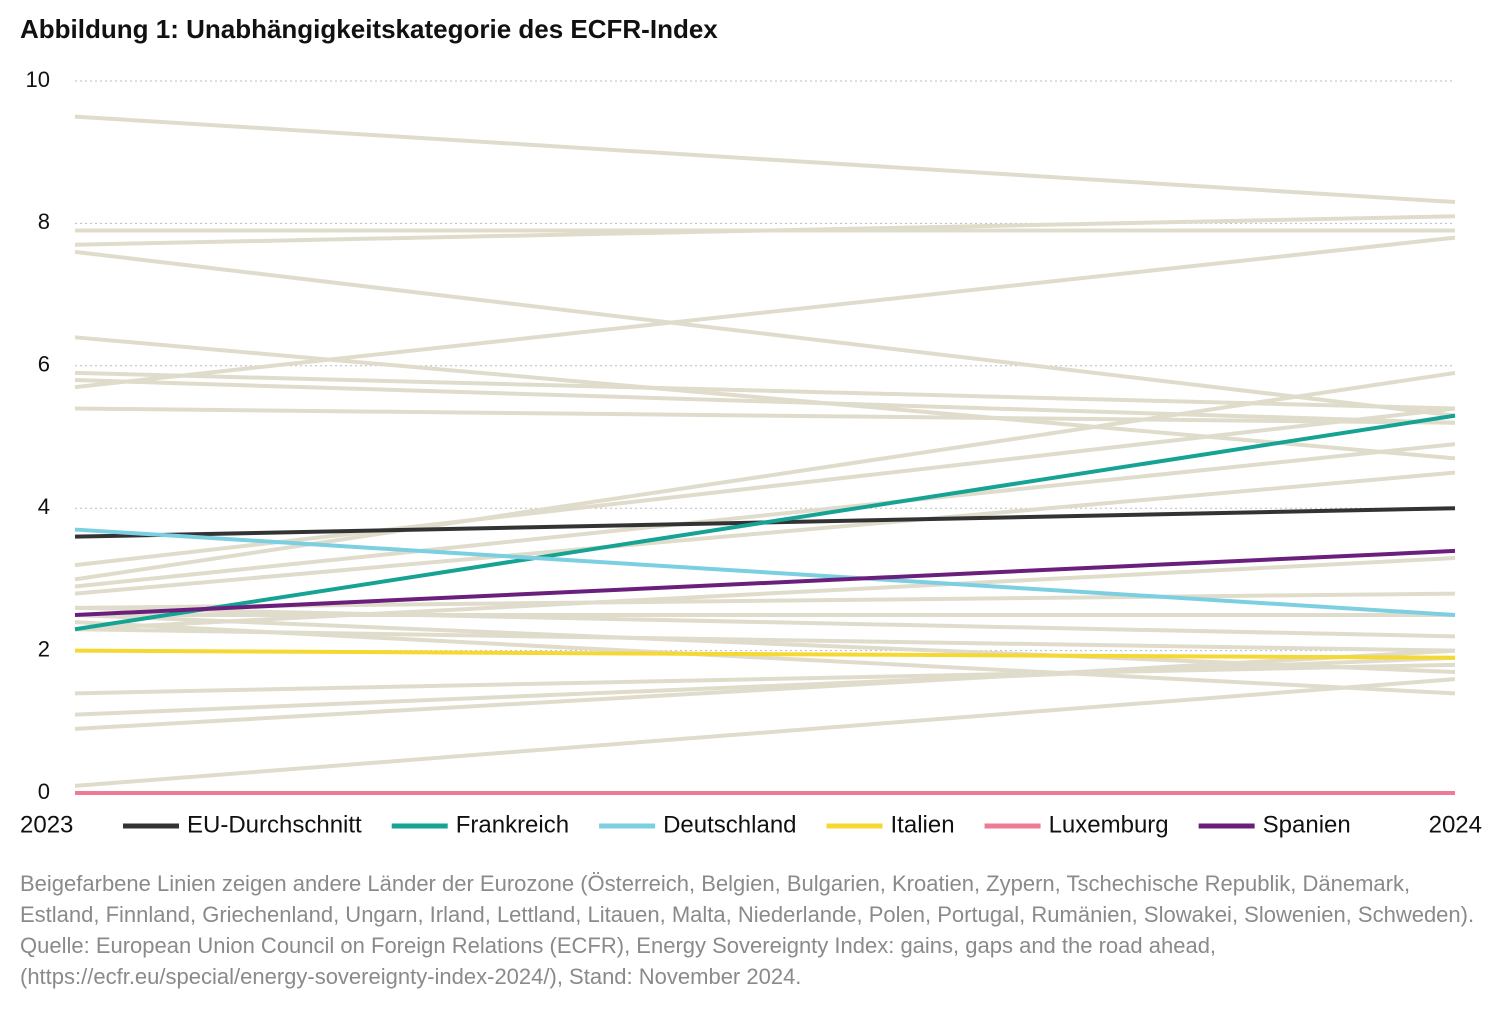 Image resolution: width=1500 pixels, height=1024 pixels. I want to click on y-tick-label: 6, so click(44, 364).